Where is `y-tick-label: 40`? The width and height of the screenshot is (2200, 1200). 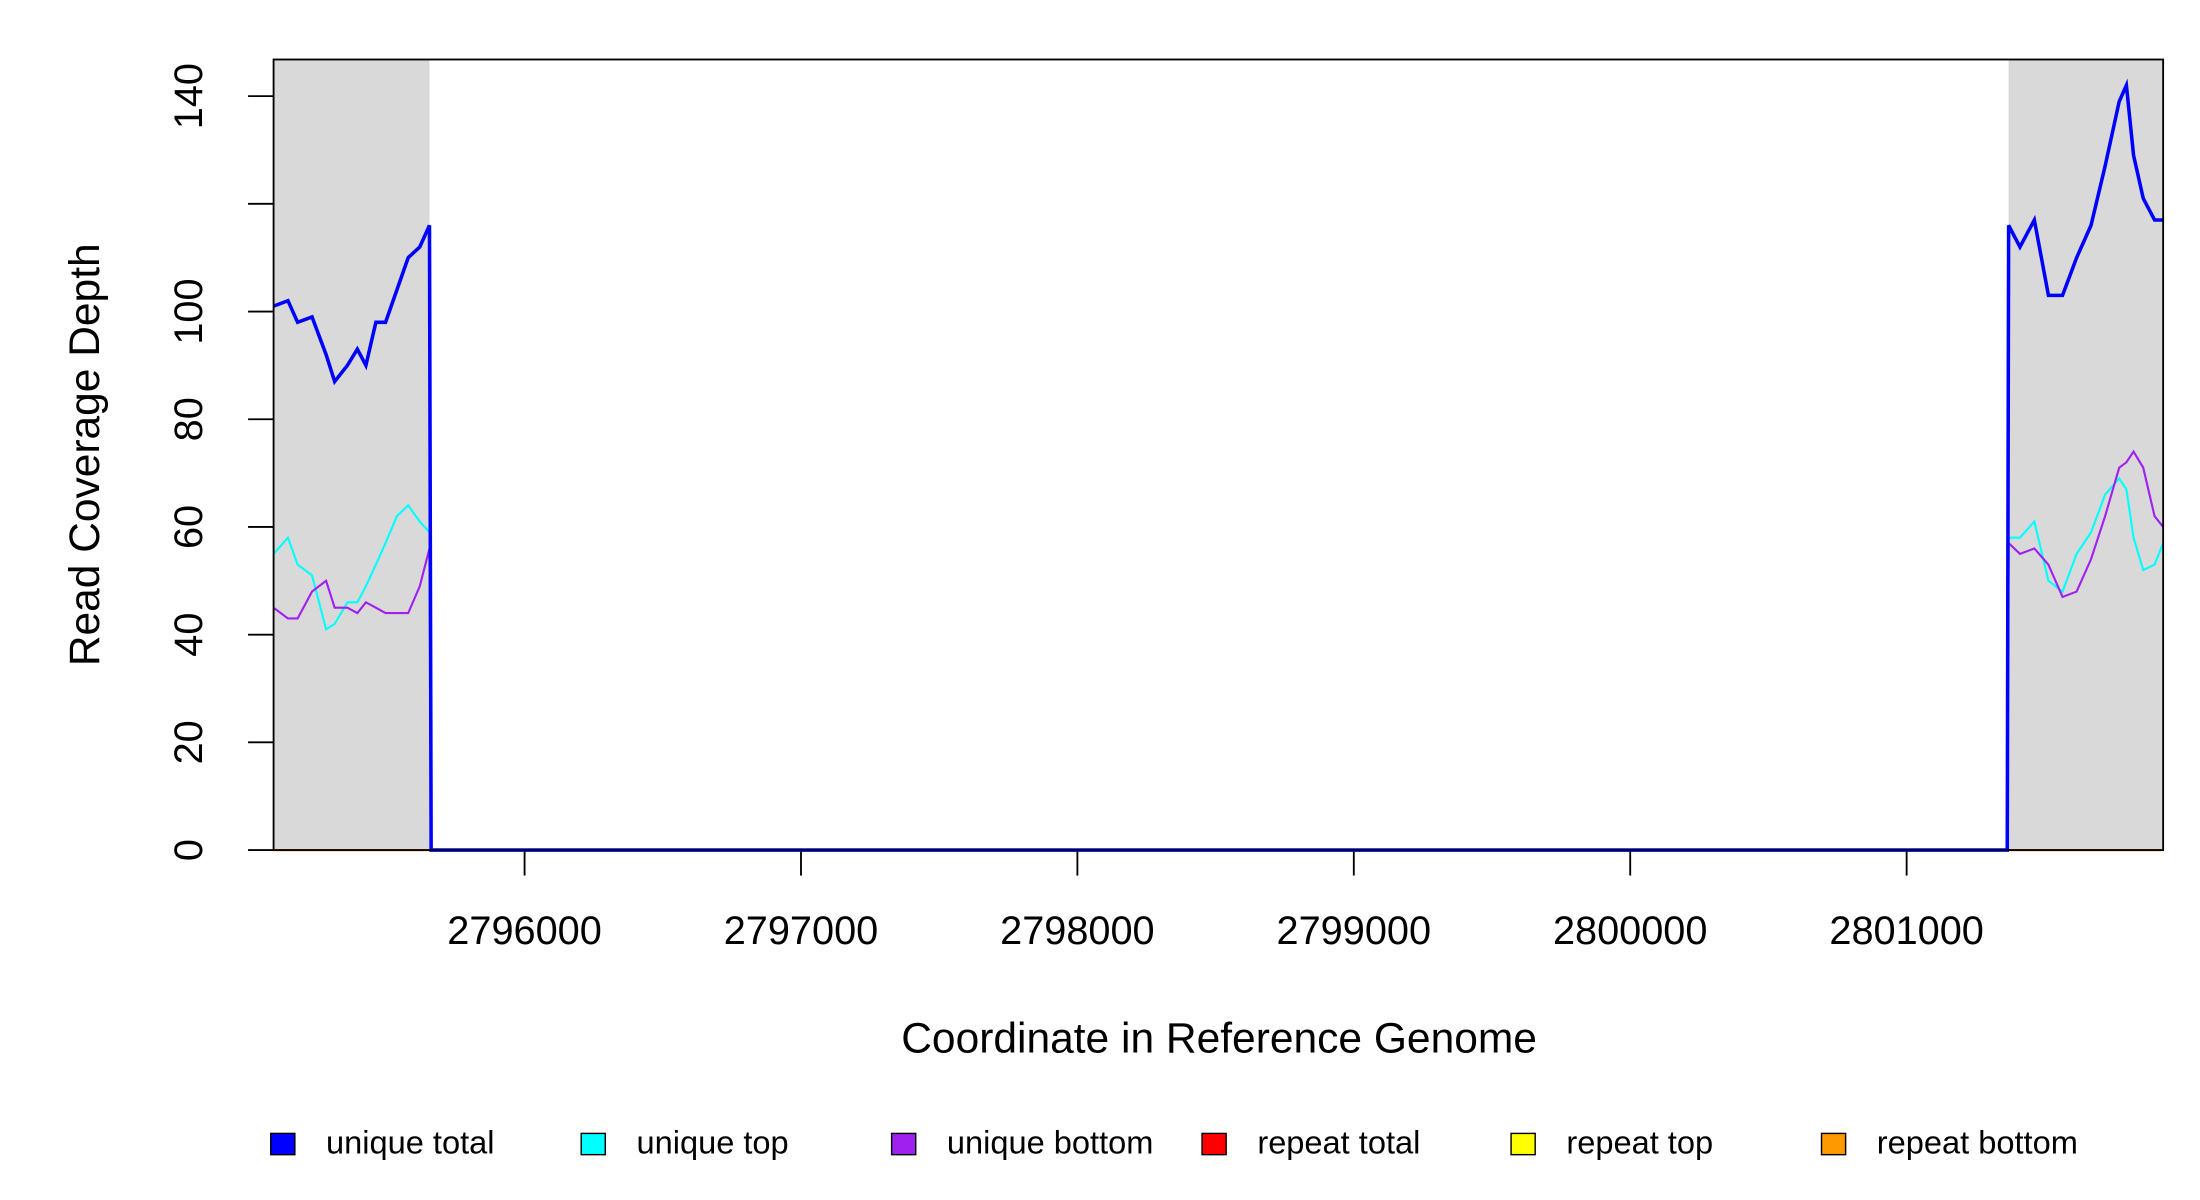
y-tick-label: 40 is located at coordinates (189, 635).